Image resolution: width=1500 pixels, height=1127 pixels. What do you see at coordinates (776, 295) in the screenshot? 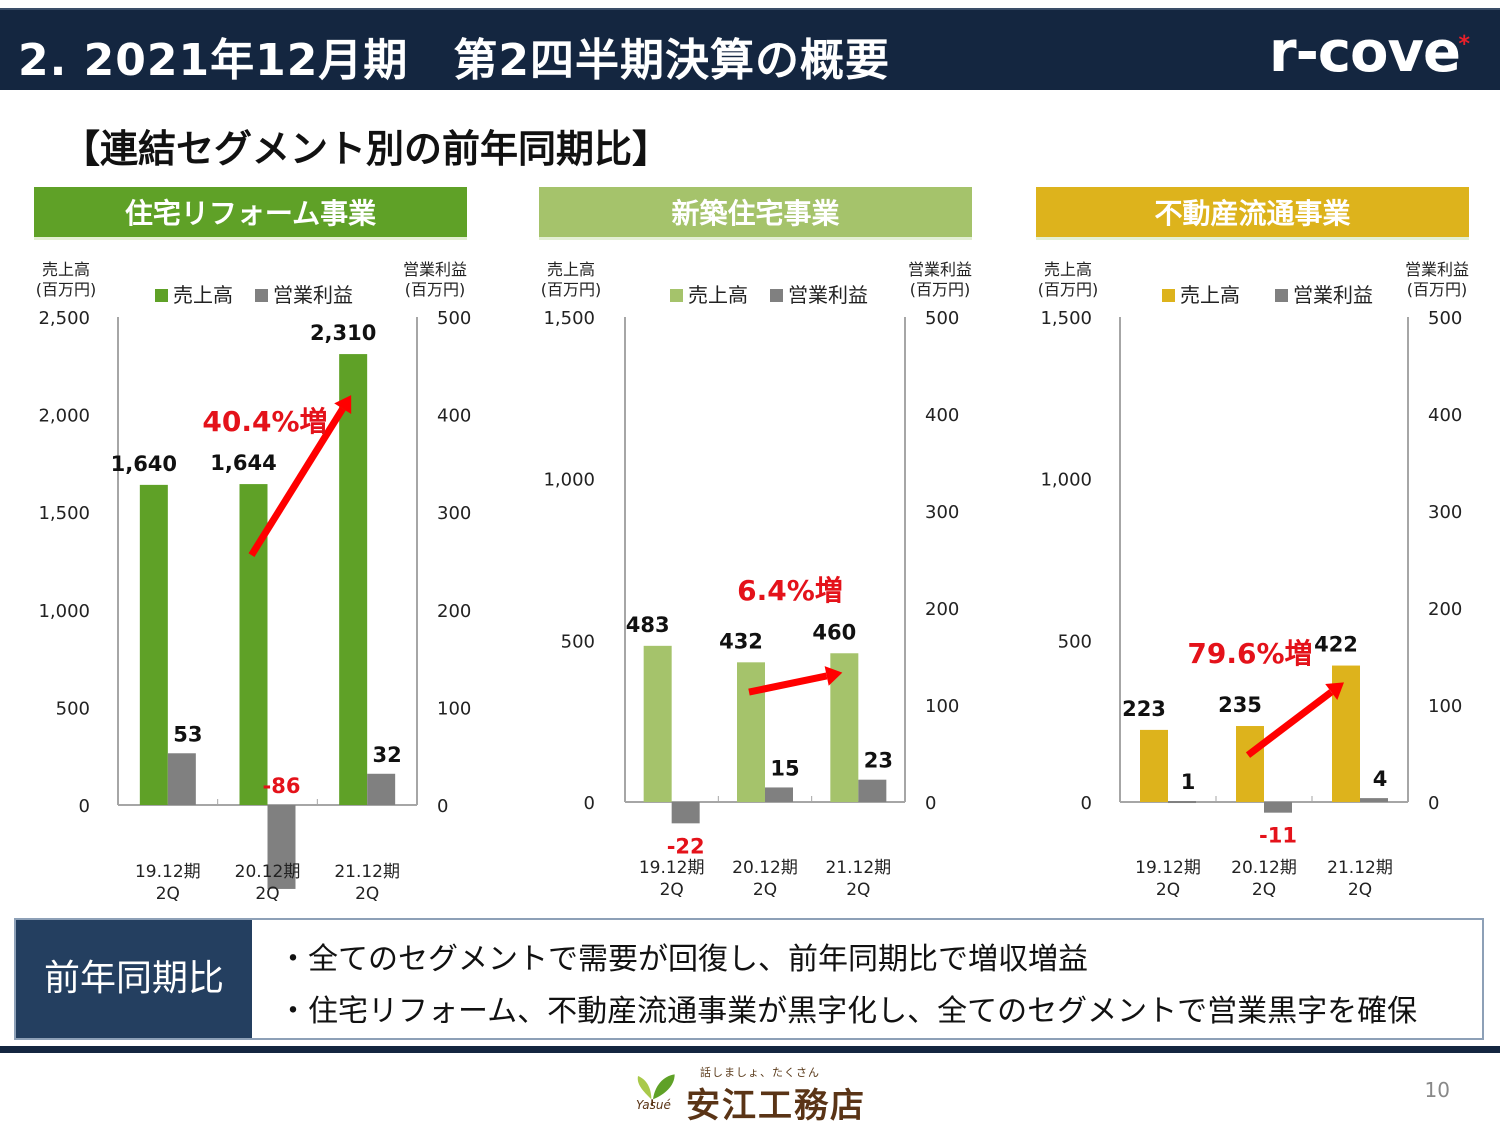
I see `legend-swatch-profit` at bounding box center [776, 295].